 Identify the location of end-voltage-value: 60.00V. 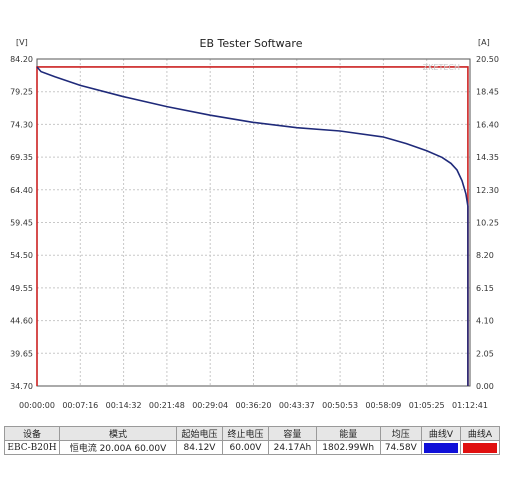
(245, 447).